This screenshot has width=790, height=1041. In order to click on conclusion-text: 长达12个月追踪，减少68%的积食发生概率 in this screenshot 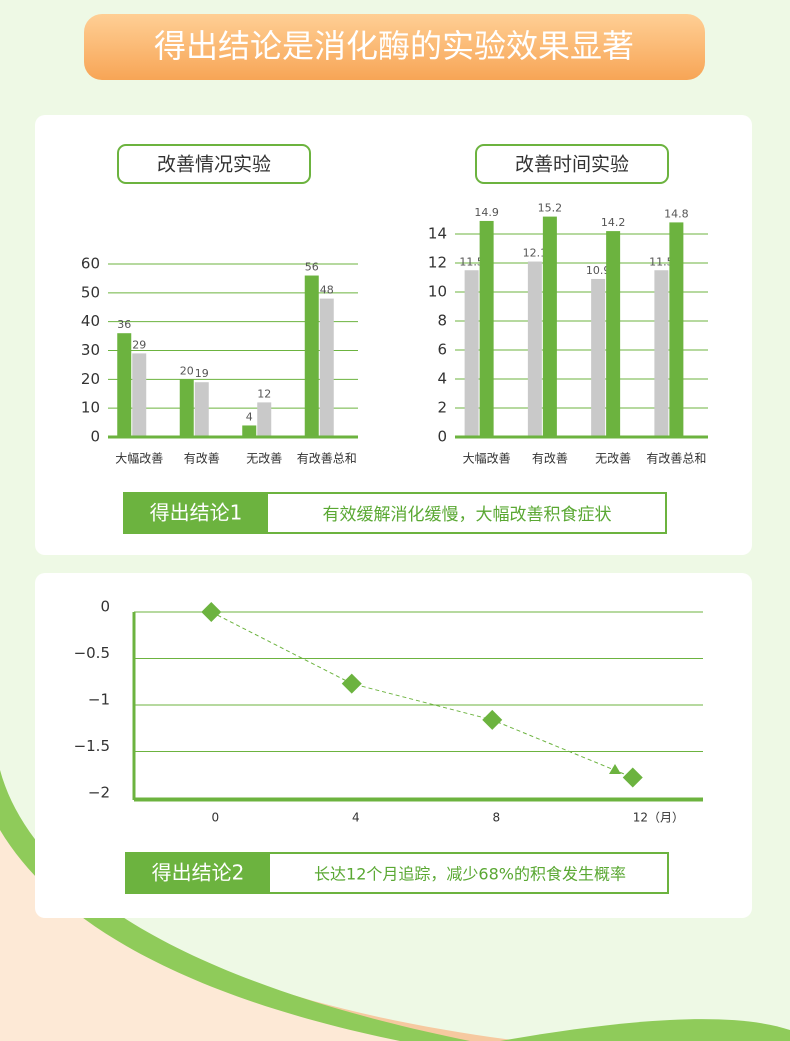, I will do `click(470, 874)`.